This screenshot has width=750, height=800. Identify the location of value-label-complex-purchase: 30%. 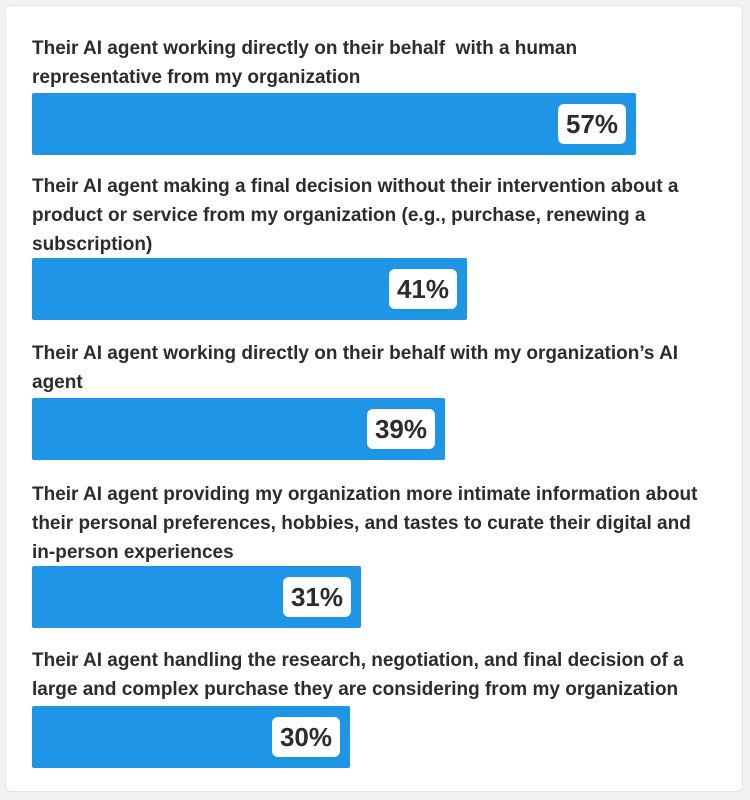
(305, 737).